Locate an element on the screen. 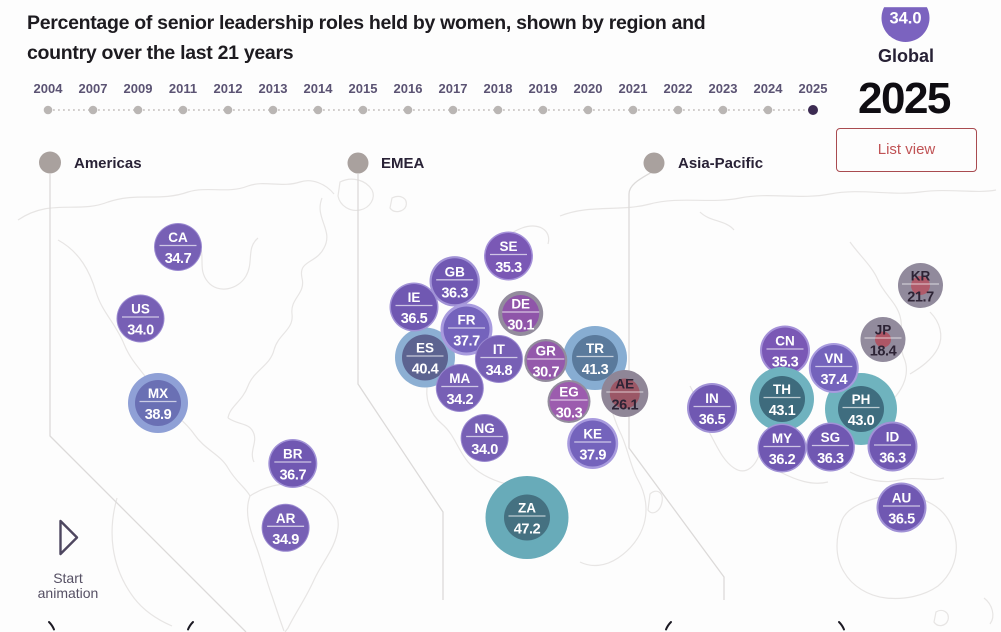 The height and width of the screenshot is (632, 1001). svg-text: JP is located at coordinates (883, 330).